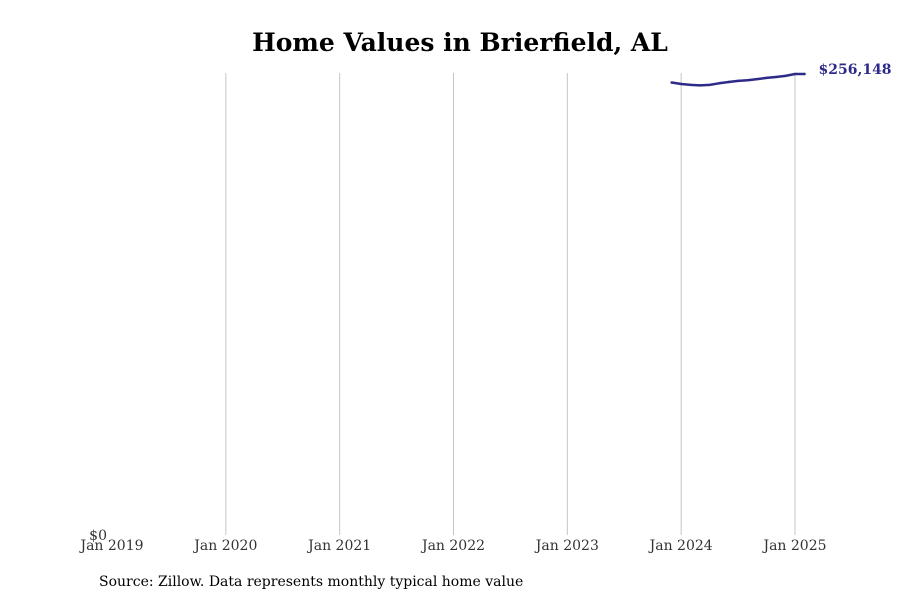 This screenshot has height=600, width=900. I want to click on end-labels: $256,148, so click(854, 70).